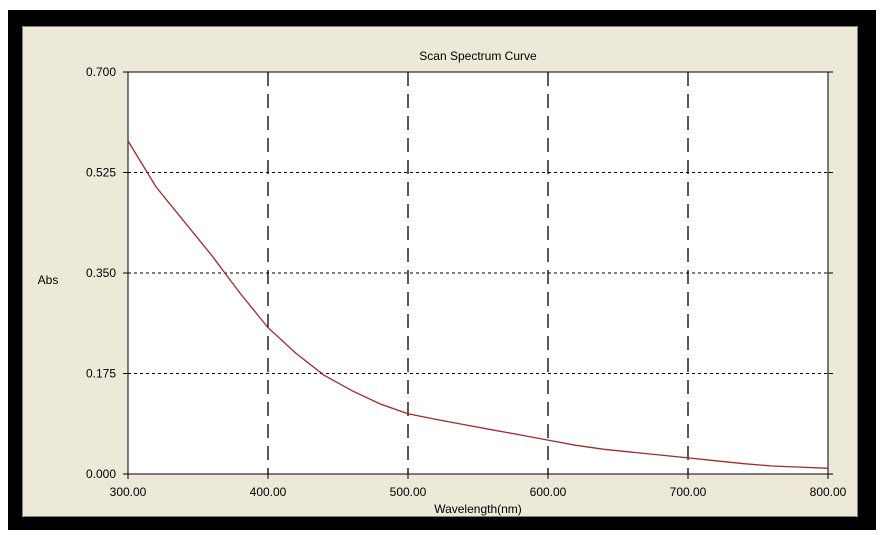 The height and width of the screenshot is (535, 881). I want to click on x-tick-label: 700.00, so click(688, 492).